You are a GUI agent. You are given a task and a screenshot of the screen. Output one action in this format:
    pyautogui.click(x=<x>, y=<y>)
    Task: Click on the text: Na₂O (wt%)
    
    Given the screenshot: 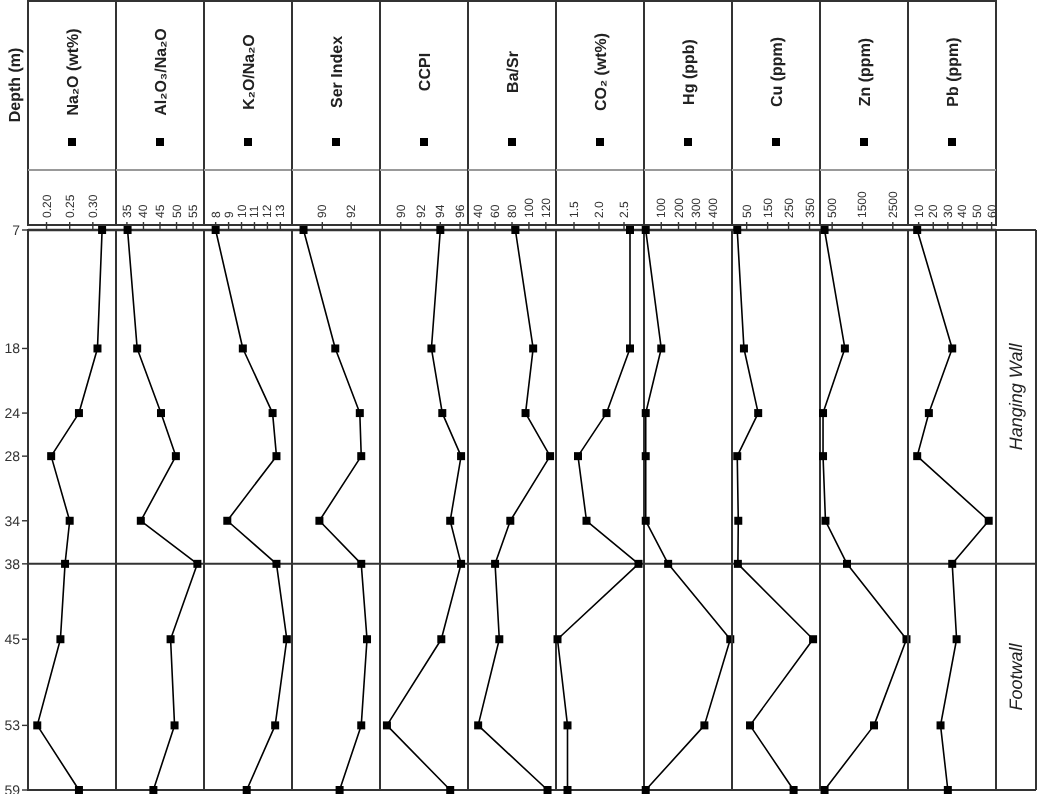 What is the action you would take?
    pyautogui.click(x=73, y=71)
    